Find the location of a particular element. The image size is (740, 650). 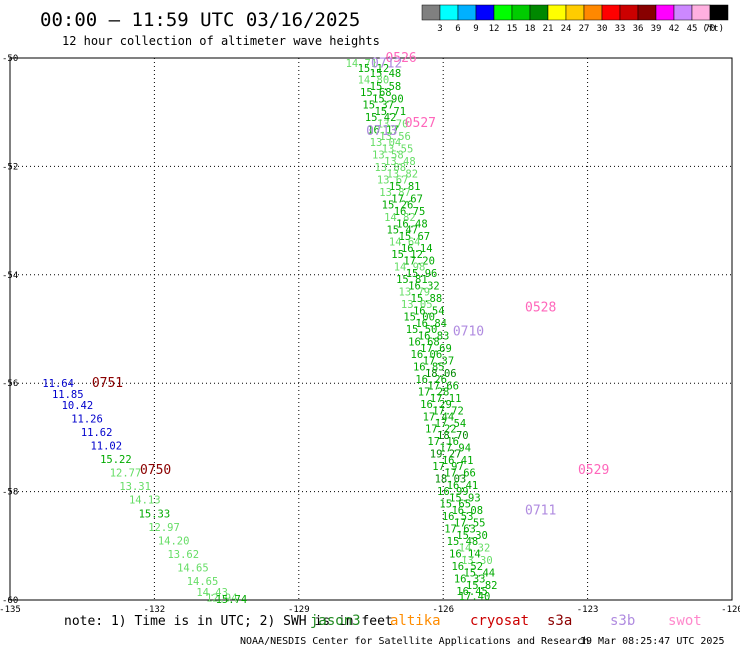

wave-height-label: 13.48 is located at coordinates (400, 162).